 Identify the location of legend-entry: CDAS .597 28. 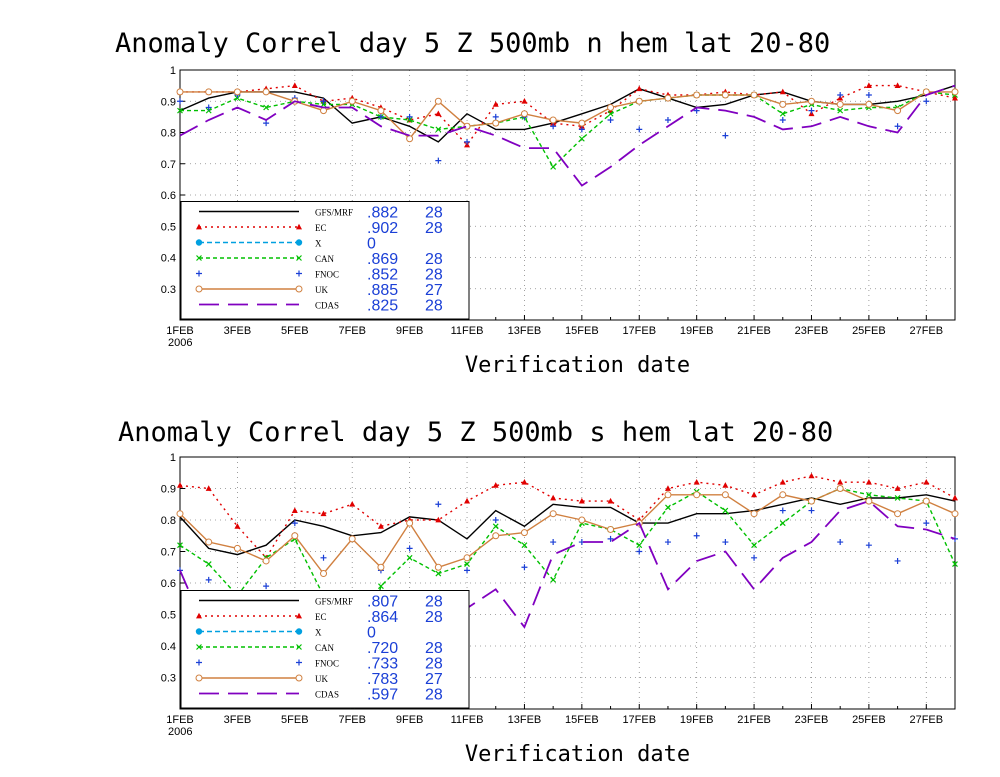
(321, 695).